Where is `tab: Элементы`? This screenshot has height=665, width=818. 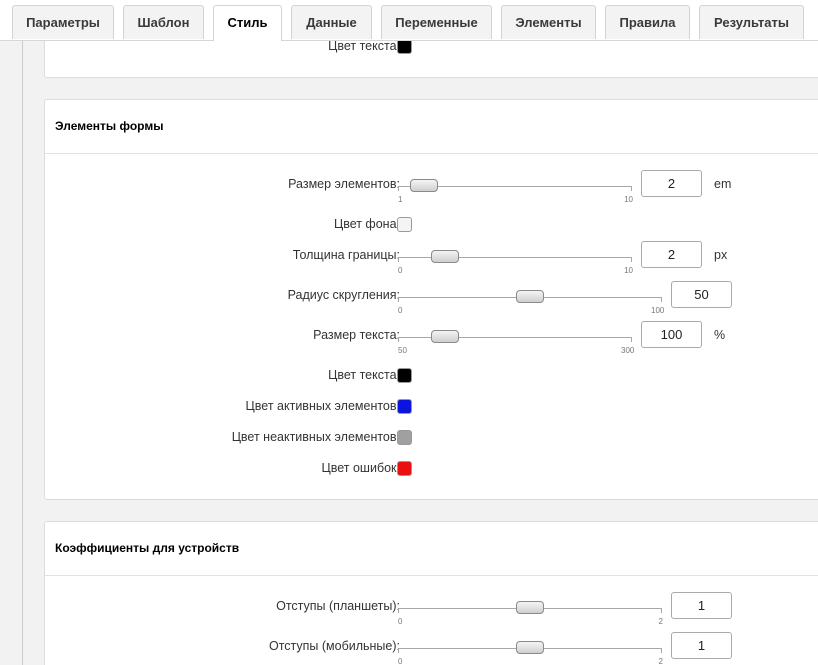 tab: Элементы is located at coordinates (548, 22).